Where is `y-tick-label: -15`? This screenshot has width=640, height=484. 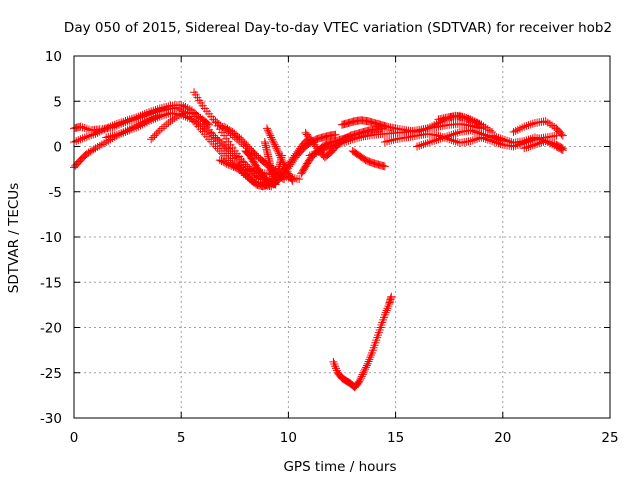 y-tick-label: -15 is located at coordinates (51, 283).